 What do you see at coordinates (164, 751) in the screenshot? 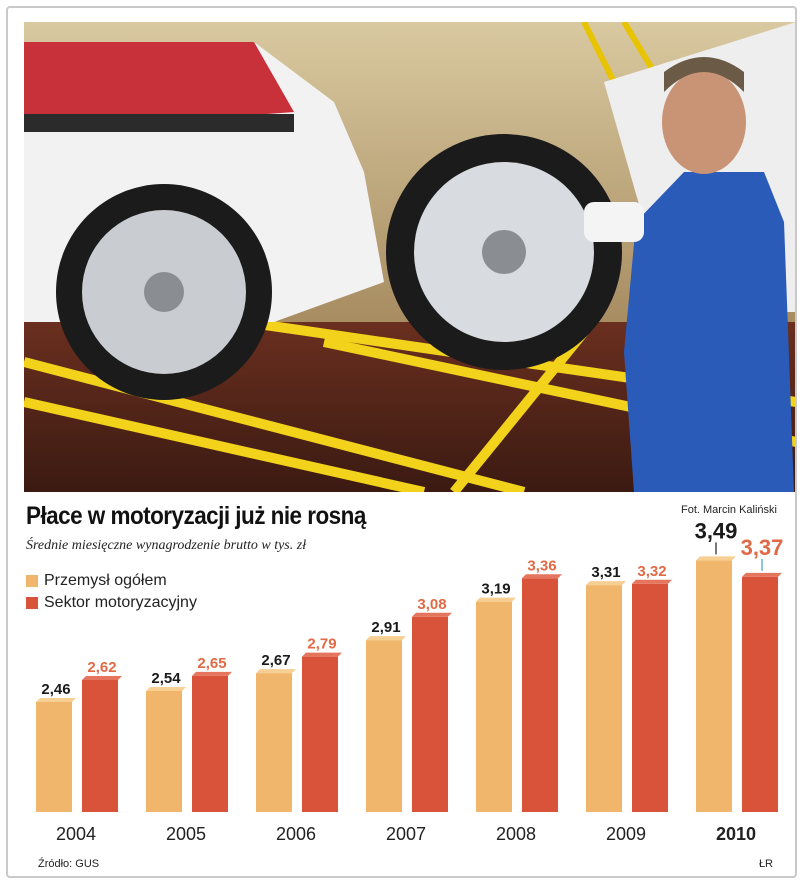
I see `bar-industry-2005` at bounding box center [164, 751].